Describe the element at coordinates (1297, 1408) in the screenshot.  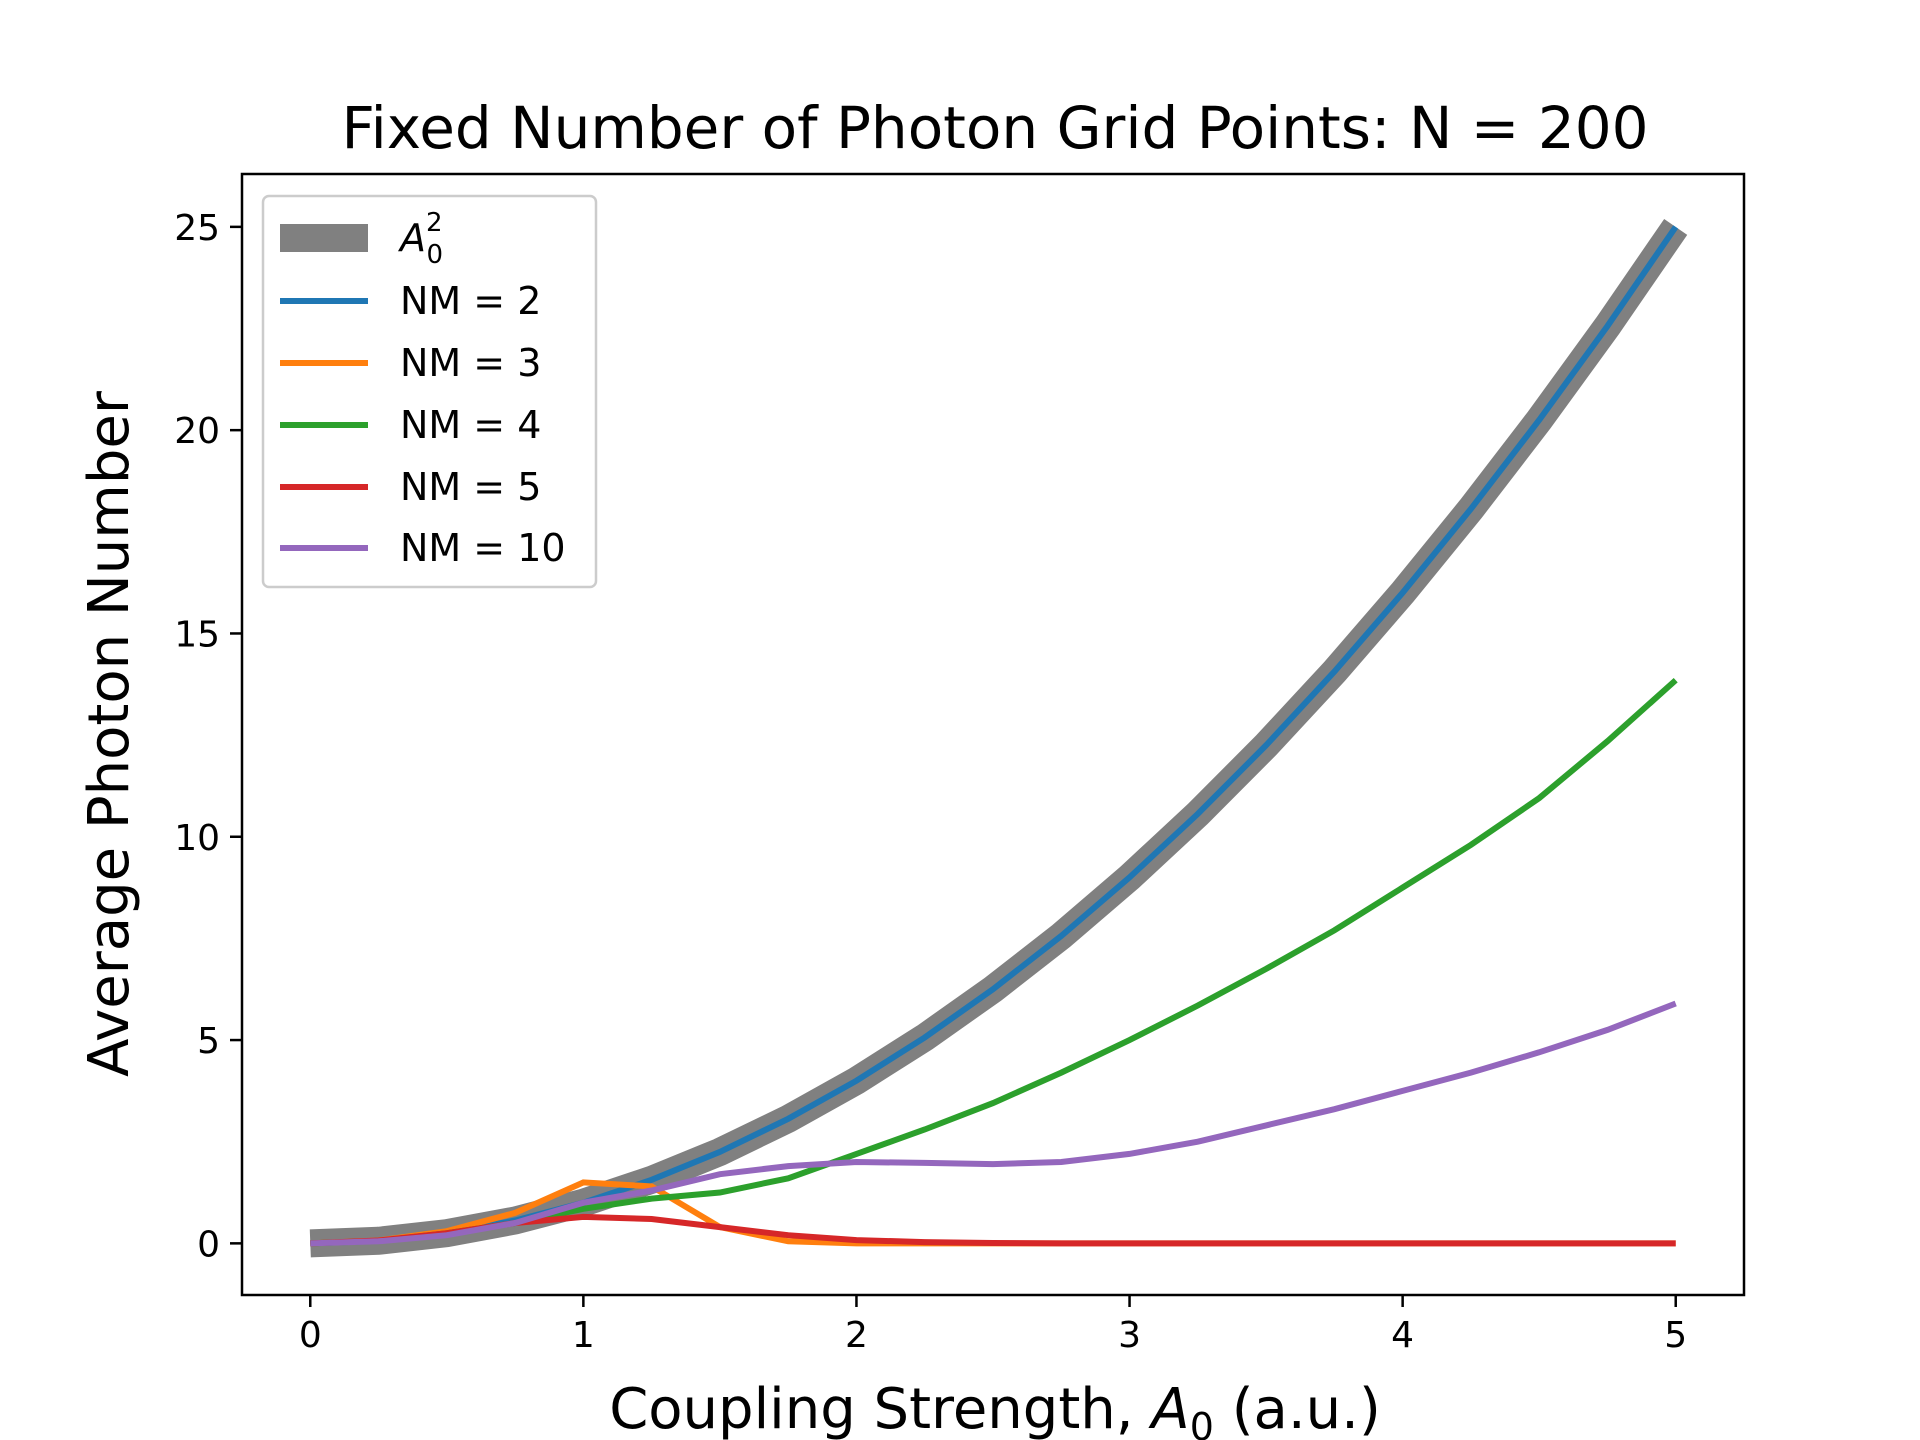
I see `x-axis-label-unit: (a.u.)` at that location.